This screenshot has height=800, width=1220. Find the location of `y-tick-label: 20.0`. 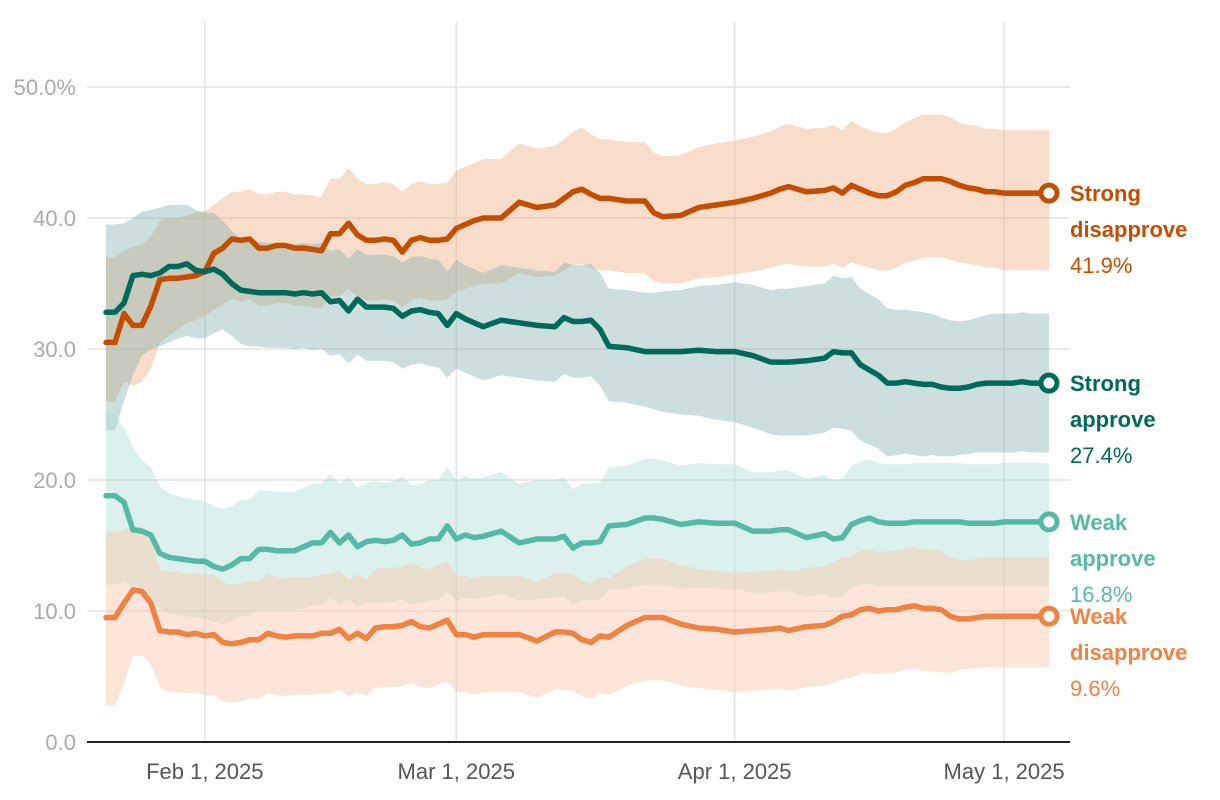

y-tick-label: 20.0 is located at coordinates (54, 480).